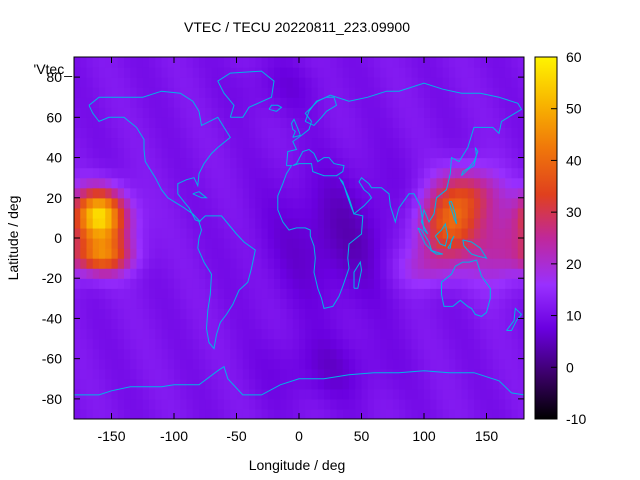 The image size is (640, 480). Describe the element at coordinates (487, 436) in the screenshot. I see `x-tick-label: 150` at that location.